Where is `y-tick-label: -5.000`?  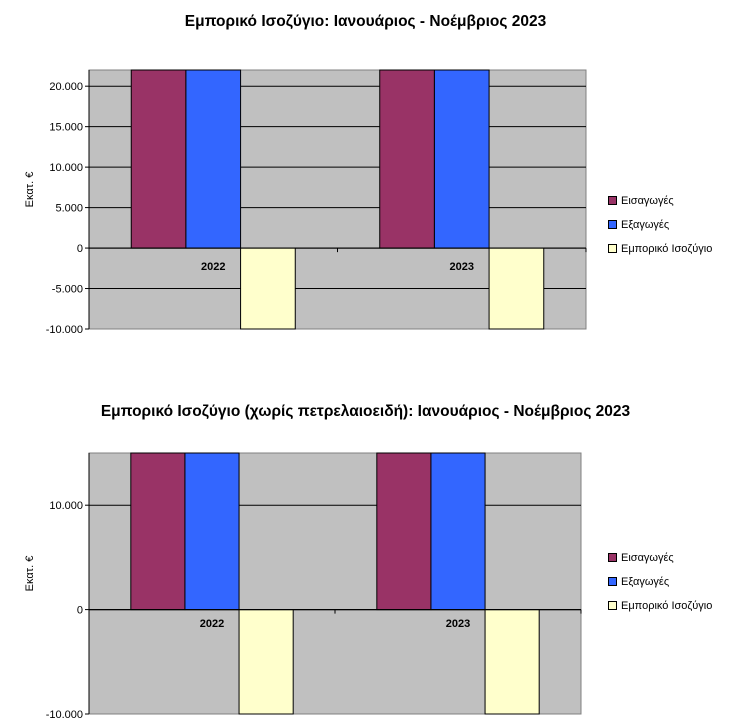
y-tick-label: -5.000 is located at coordinates (67, 290).